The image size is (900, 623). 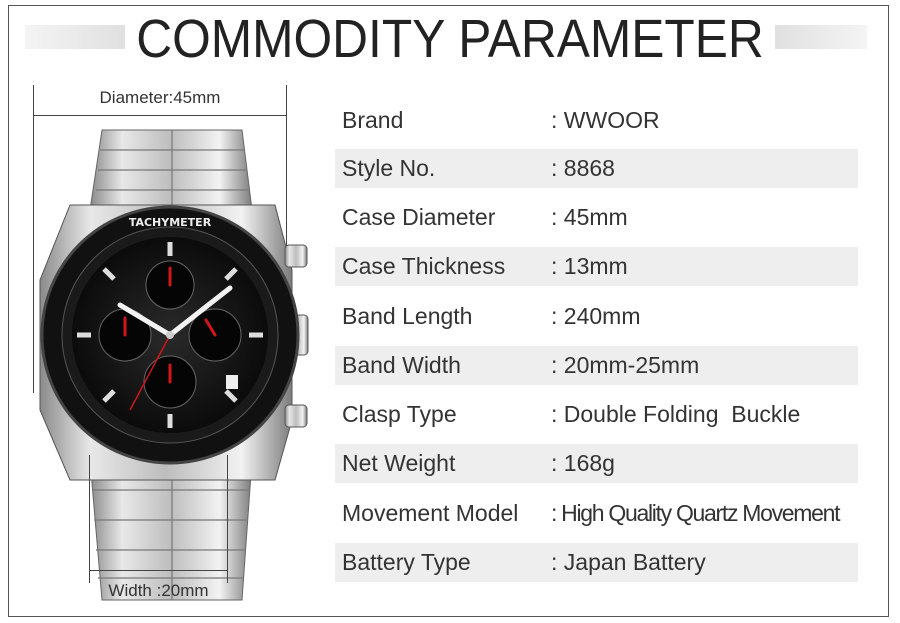 What do you see at coordinates (605, 120) in the screenshot?
I see `spec-value: : WWOOR` at bounding box center [605, 120].